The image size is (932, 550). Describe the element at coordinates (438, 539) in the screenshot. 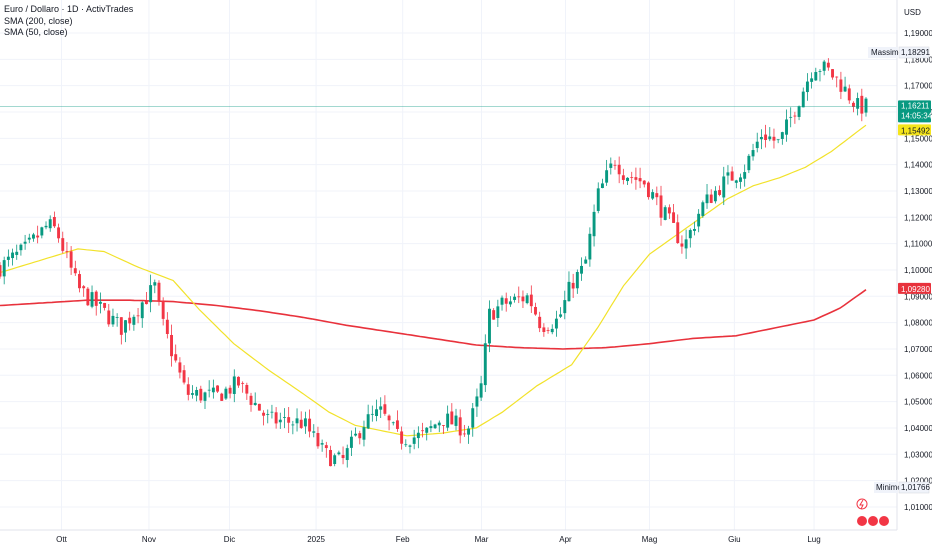

I see `time-axis: Ott Nov Dic 2025 Feb Mar Apr Mag Giu Lug` at that location.